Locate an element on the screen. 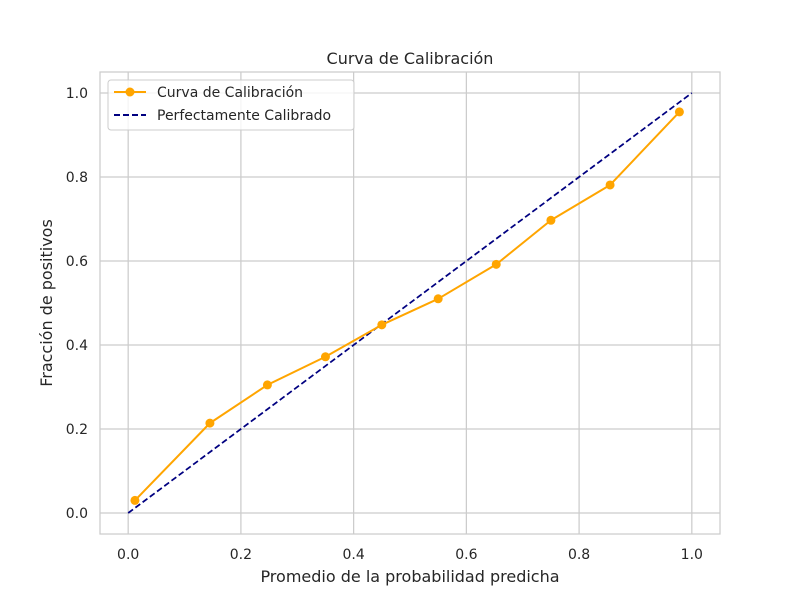 Image resolution: width=800 pixels, height=600 pixels. y-tick-label: 0.0 is located at coordinates (77, 514).